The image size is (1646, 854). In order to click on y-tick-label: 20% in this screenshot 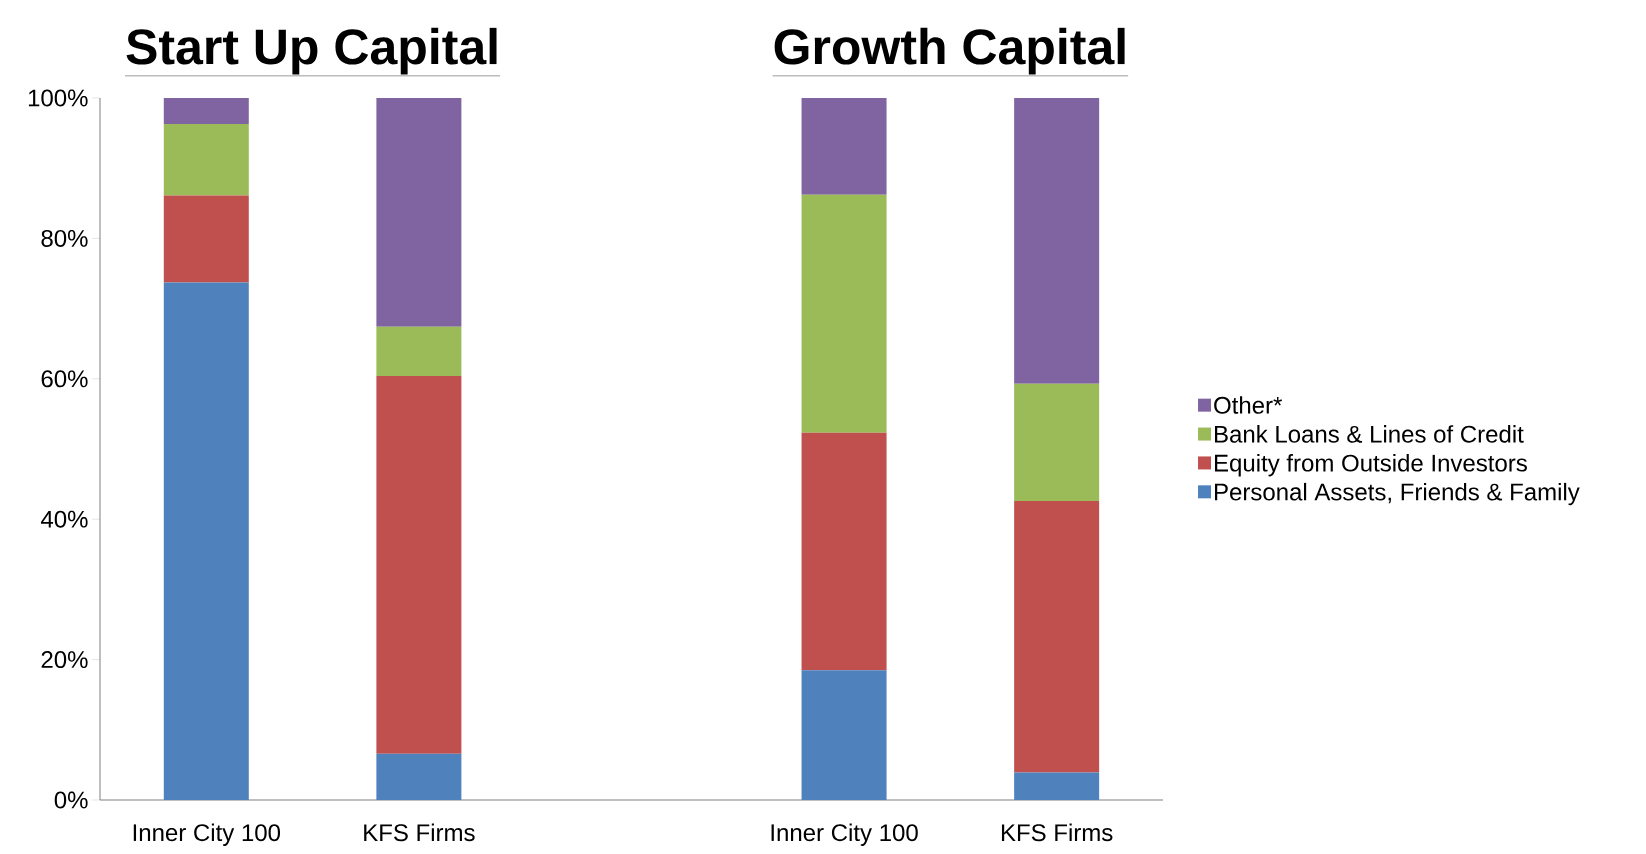, I will do `click(64, 660)`.